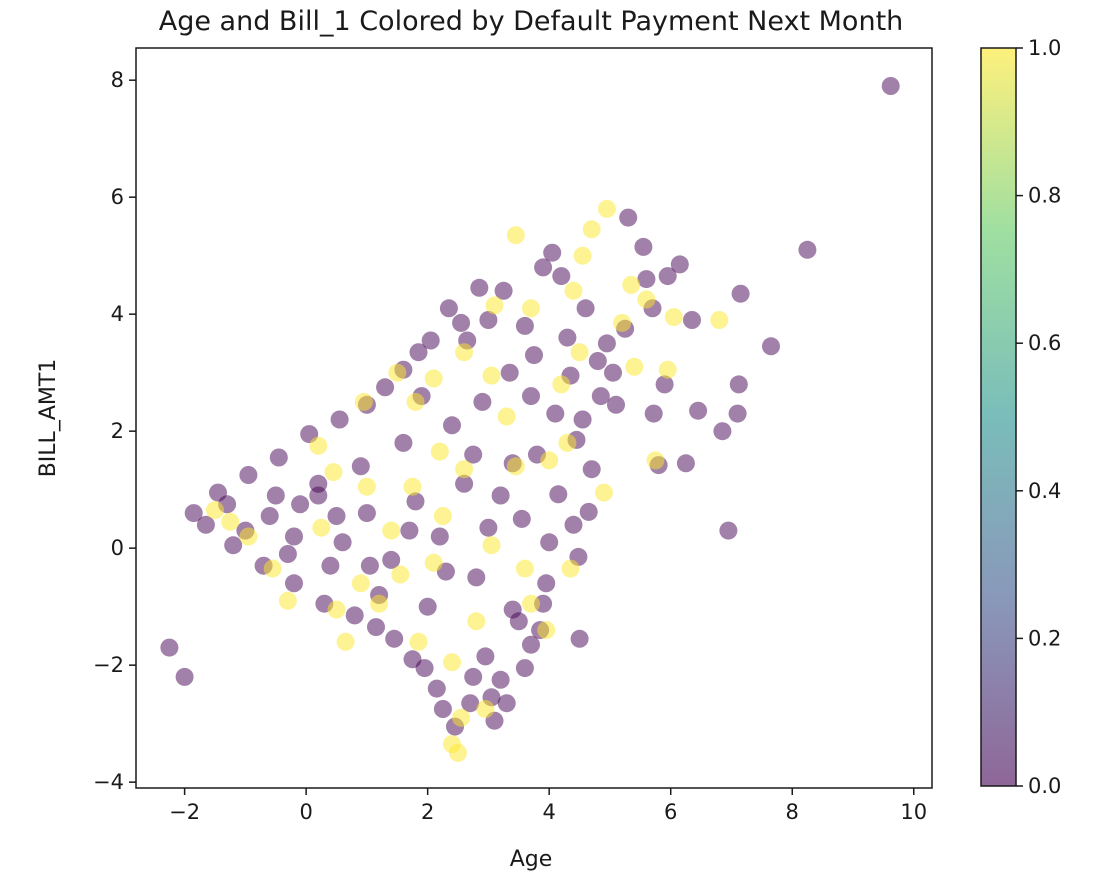 The width and height of the screenshot is (1110, 888). I want to click on y-axis: −4 −2 0 2 4 6 8, so click(114, 431).